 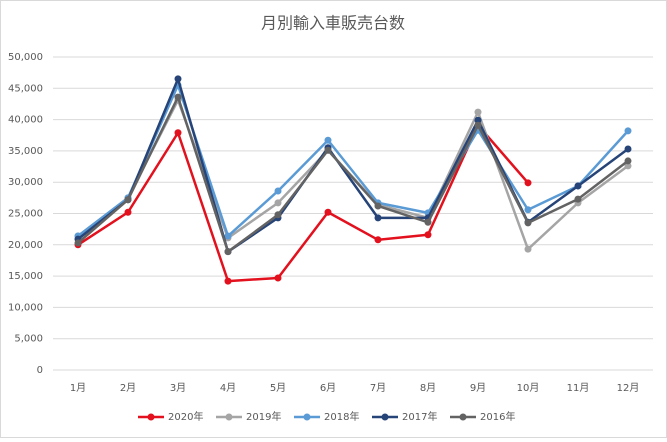 What do you see at coordinates (128, 388) in the screenshot?
I see `x-tick-label: 2月` at bounding box center [128, 388].